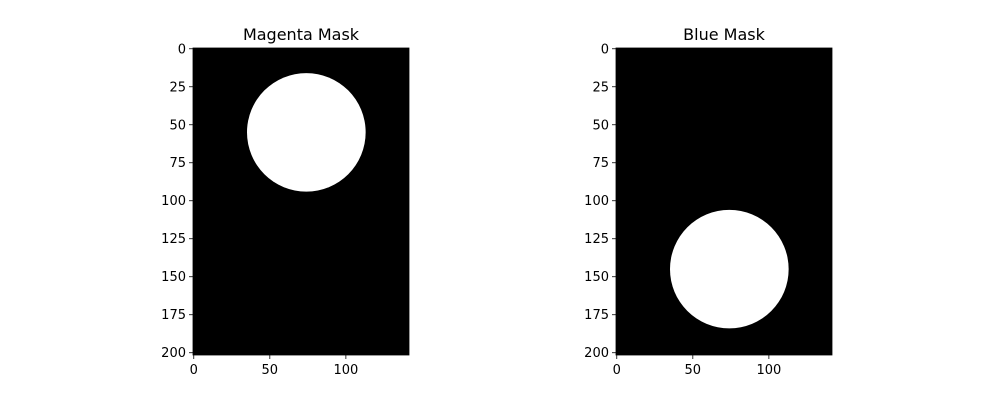 The height and width of the screenshot is (400, 1000). I want to click on blue-mask-ytick-label-125: 125, so click(596, 239).